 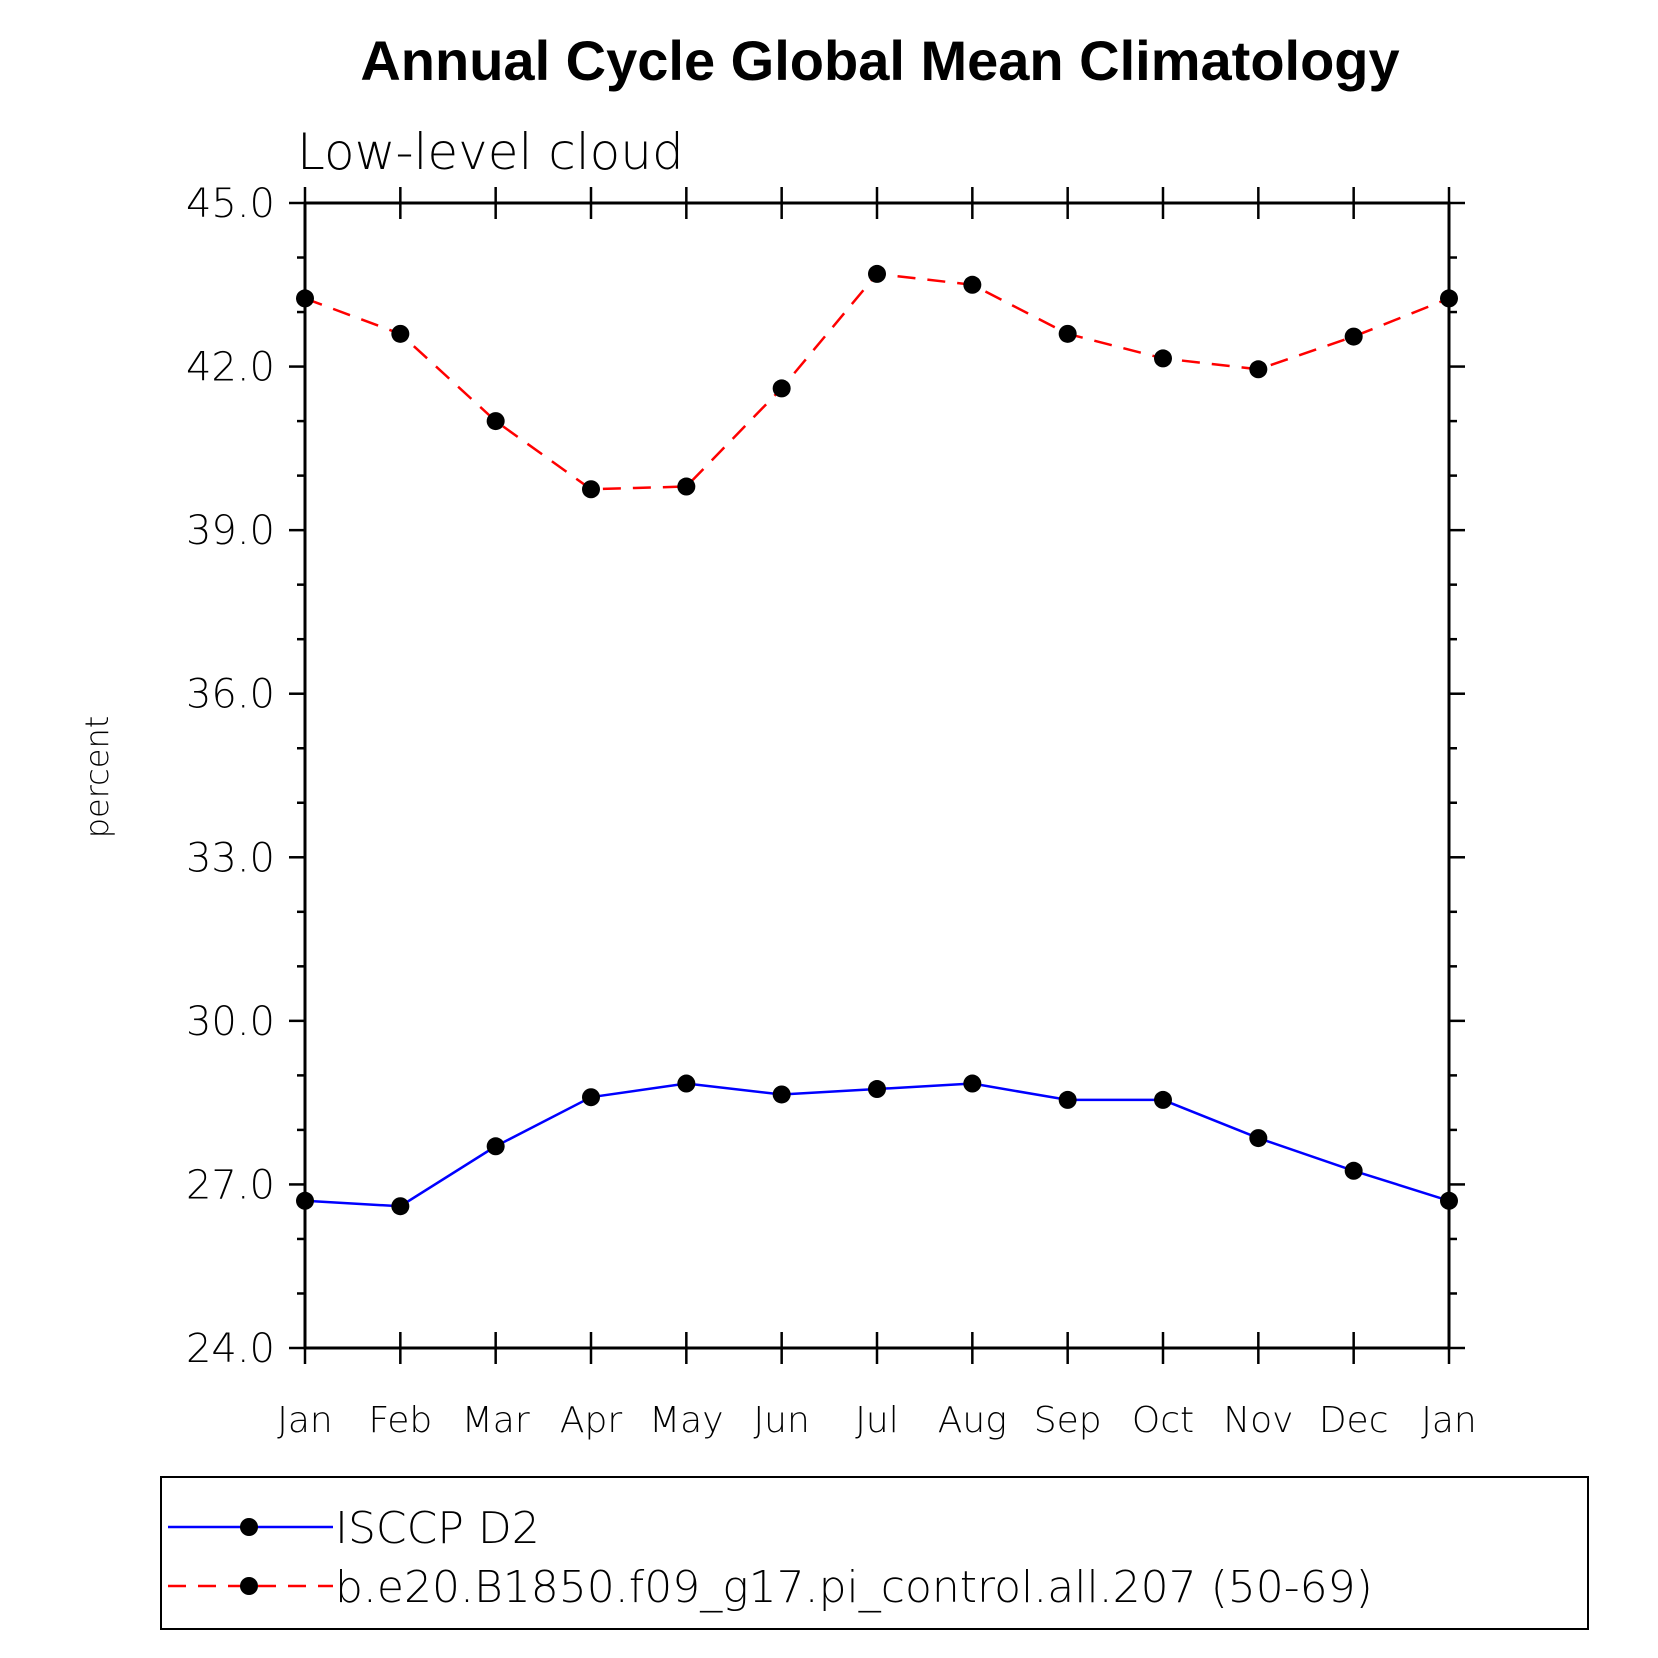 I want to click on y-axis-label: percent, so click(x=97, y=777).